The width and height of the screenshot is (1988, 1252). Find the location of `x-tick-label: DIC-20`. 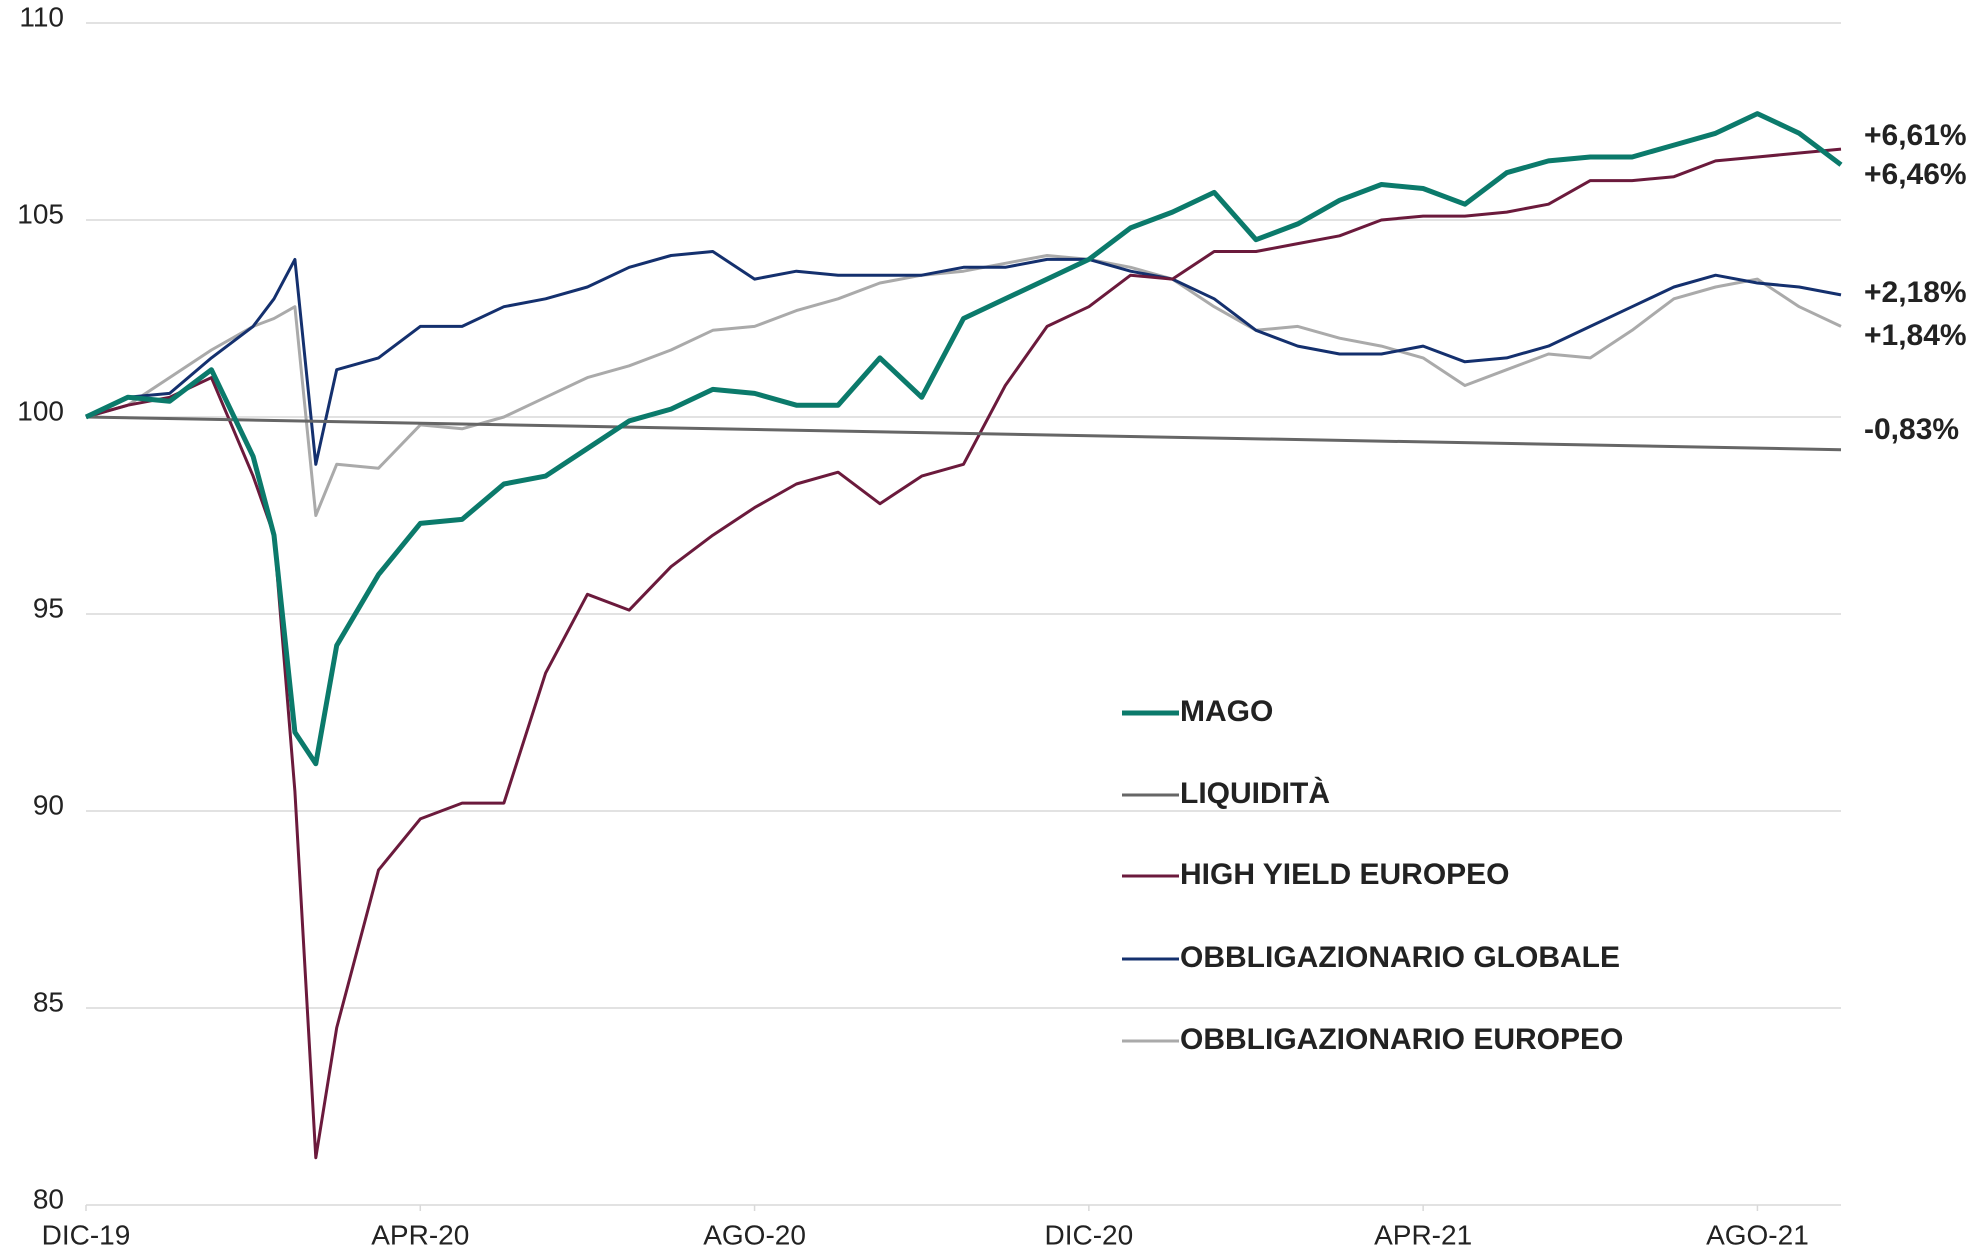

x-tick-label: DIC-20 is located at coordinates (1089, 1234).